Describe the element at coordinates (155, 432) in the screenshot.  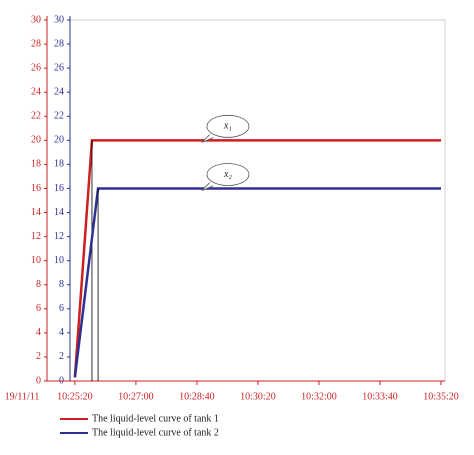
I see `legend-label: The liquid-level curve of tank 2` at that location.